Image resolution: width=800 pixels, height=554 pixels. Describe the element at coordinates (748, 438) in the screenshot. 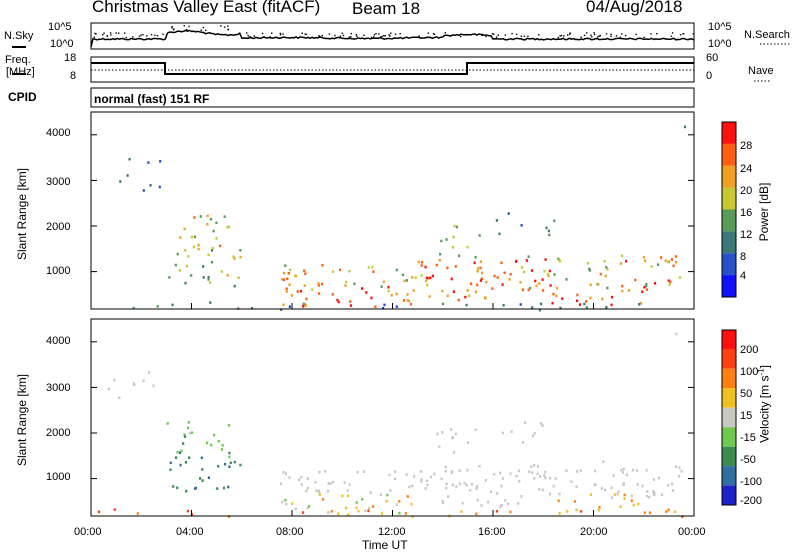

I see `velocity-cb-tick-m15: -15` at that location.